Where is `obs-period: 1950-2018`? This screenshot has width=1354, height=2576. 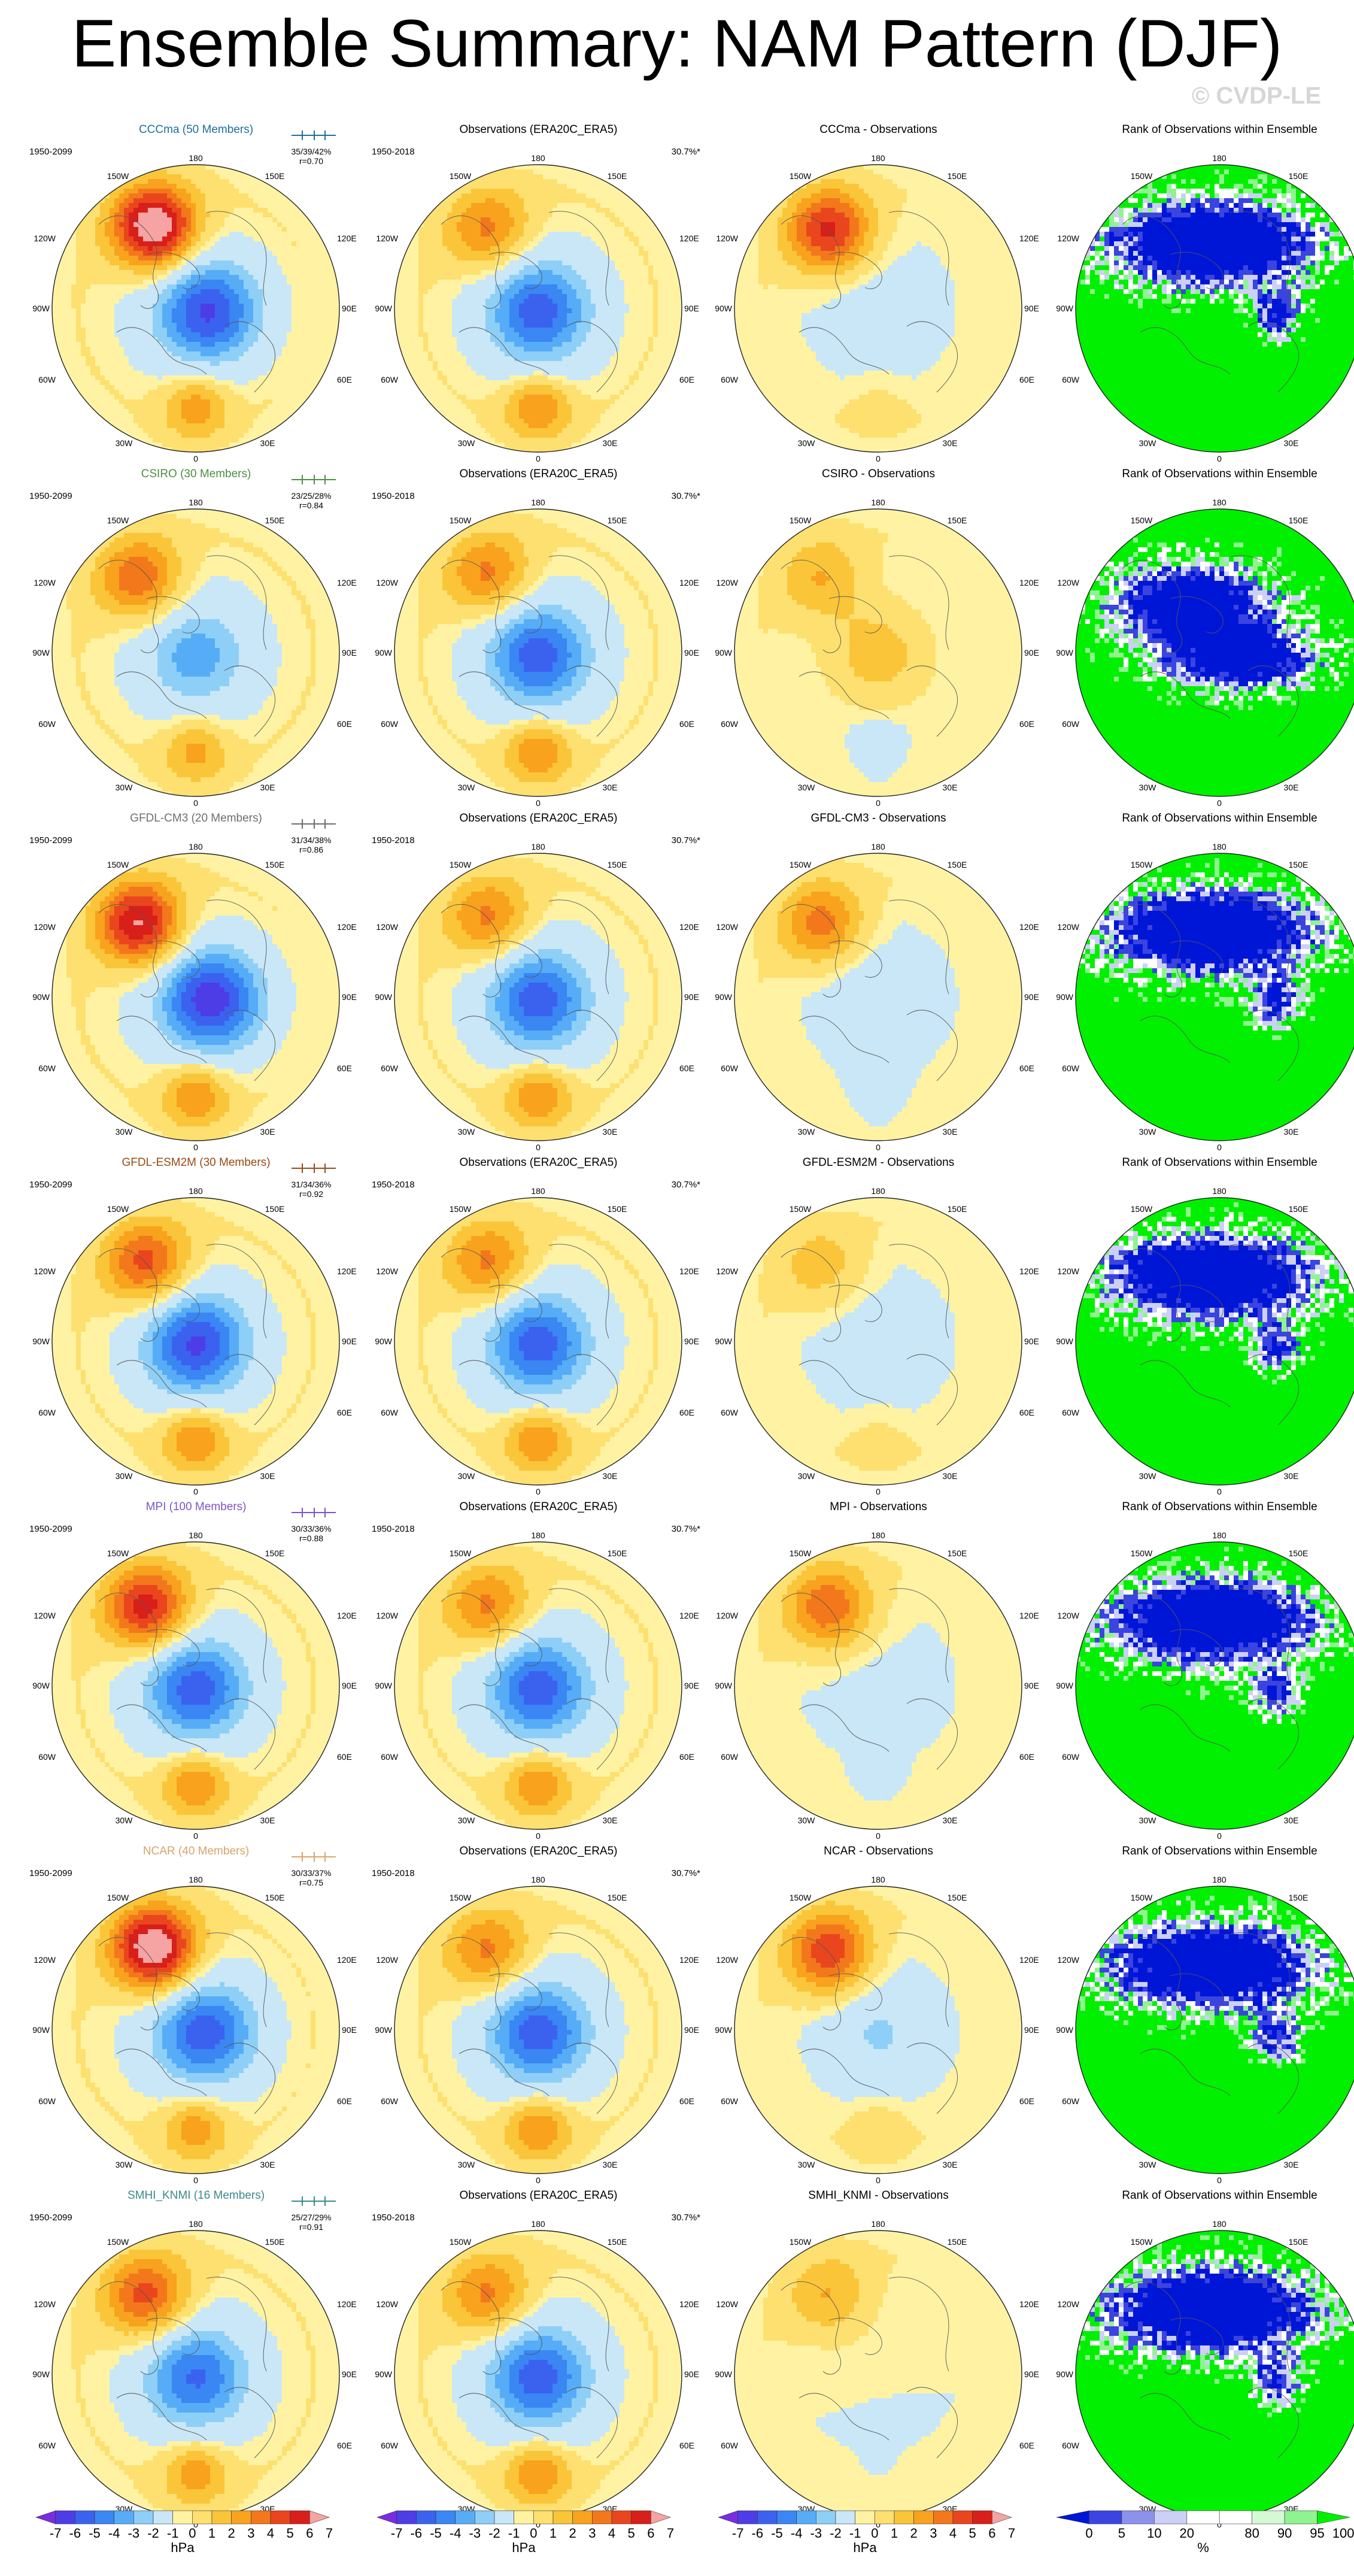 obs-period: 1950-2018 is located at coordinates (393, 152).